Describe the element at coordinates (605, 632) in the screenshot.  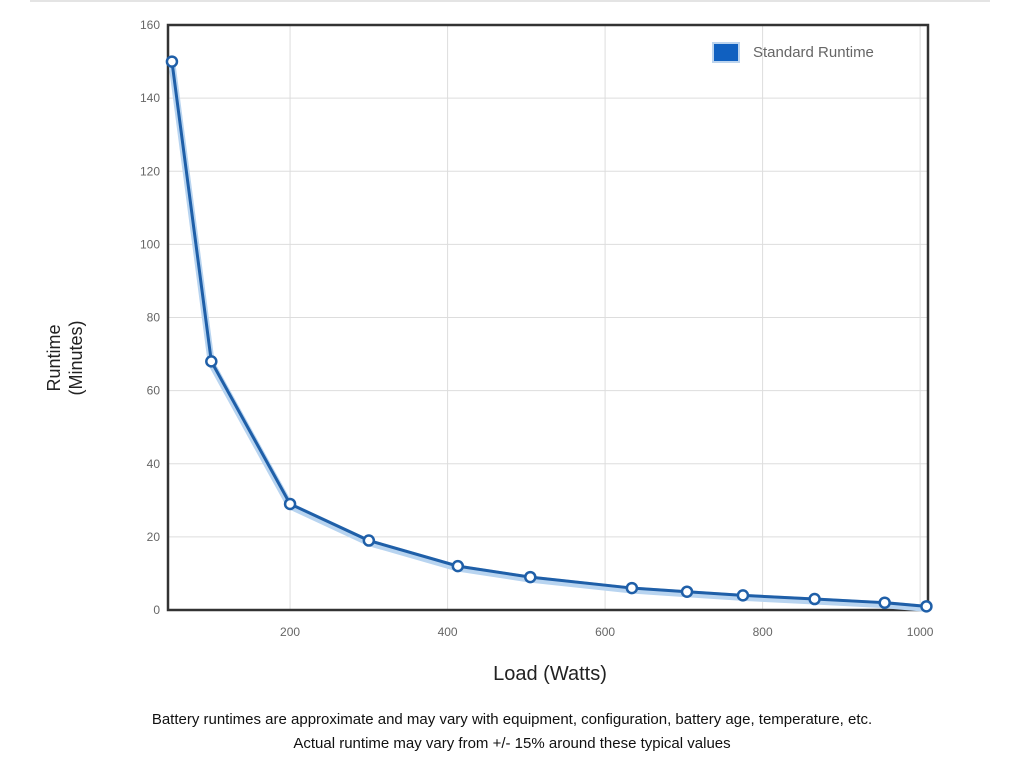
I see `x-tick-label: 600` at that location.